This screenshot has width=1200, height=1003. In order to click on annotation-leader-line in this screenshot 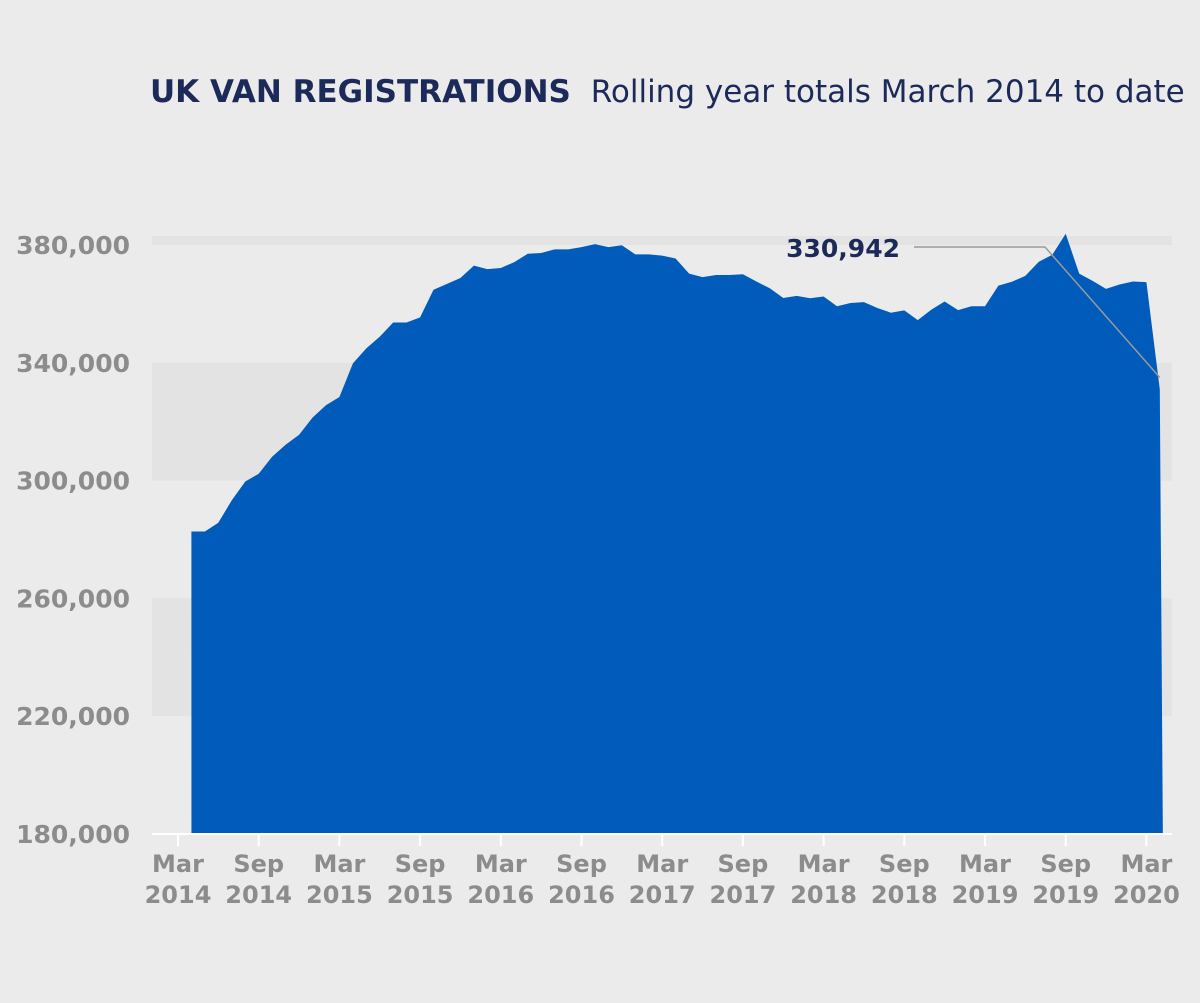, I will do `click(1037, 312)`.